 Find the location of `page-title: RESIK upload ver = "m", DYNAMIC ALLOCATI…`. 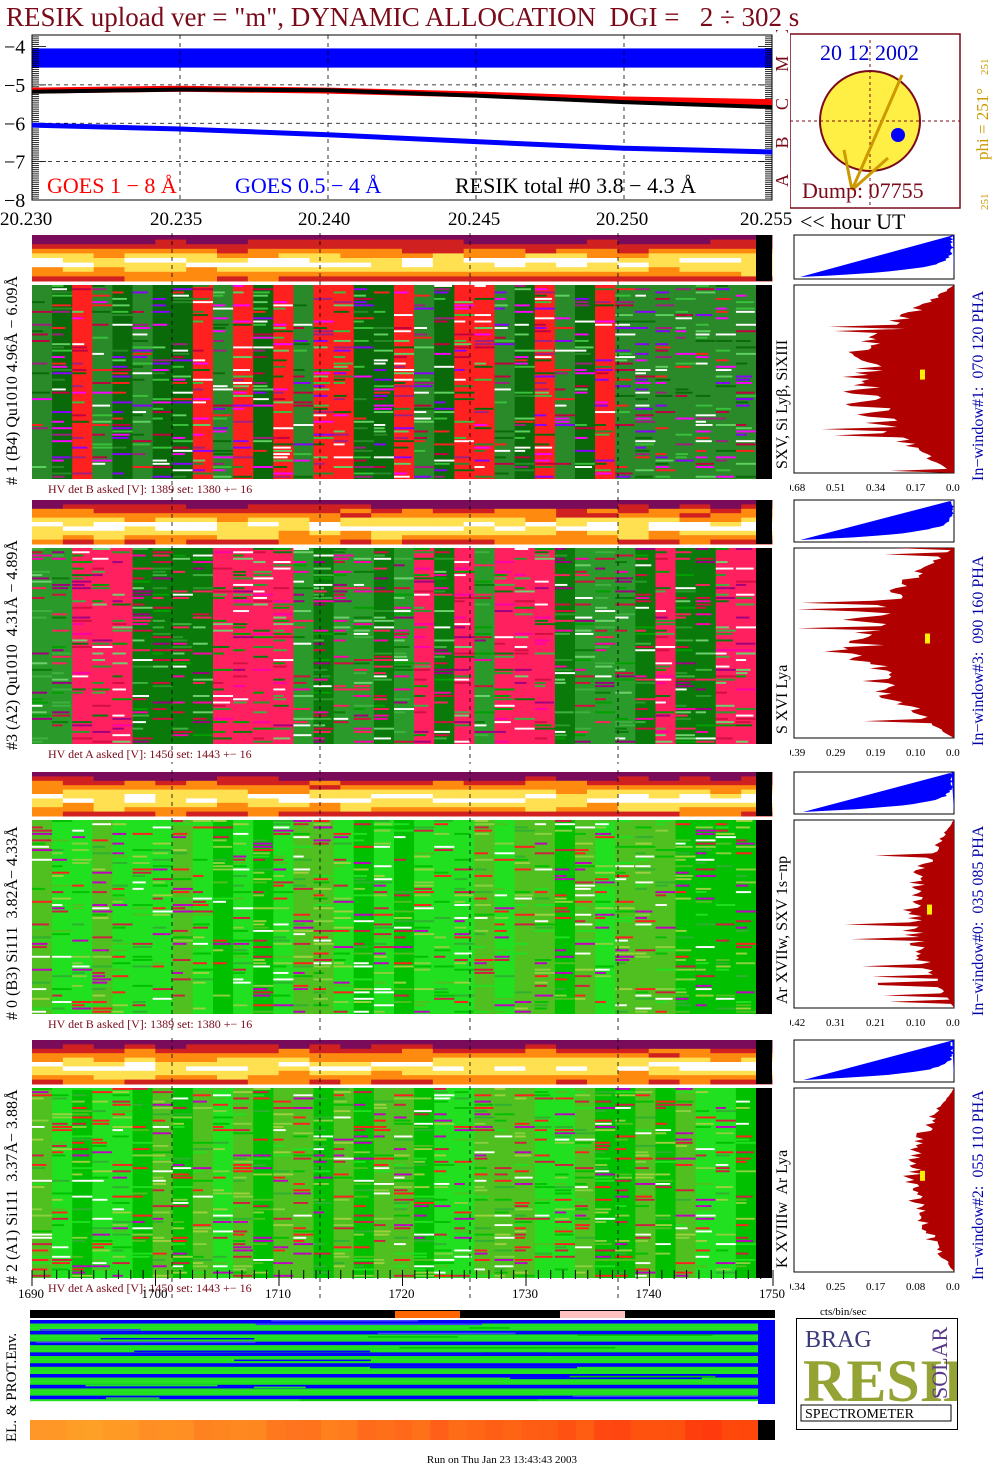

page-title: RESIK upload ver = "m", DYNAMIC ALLOCATI… is located at coordinates (403, 17).